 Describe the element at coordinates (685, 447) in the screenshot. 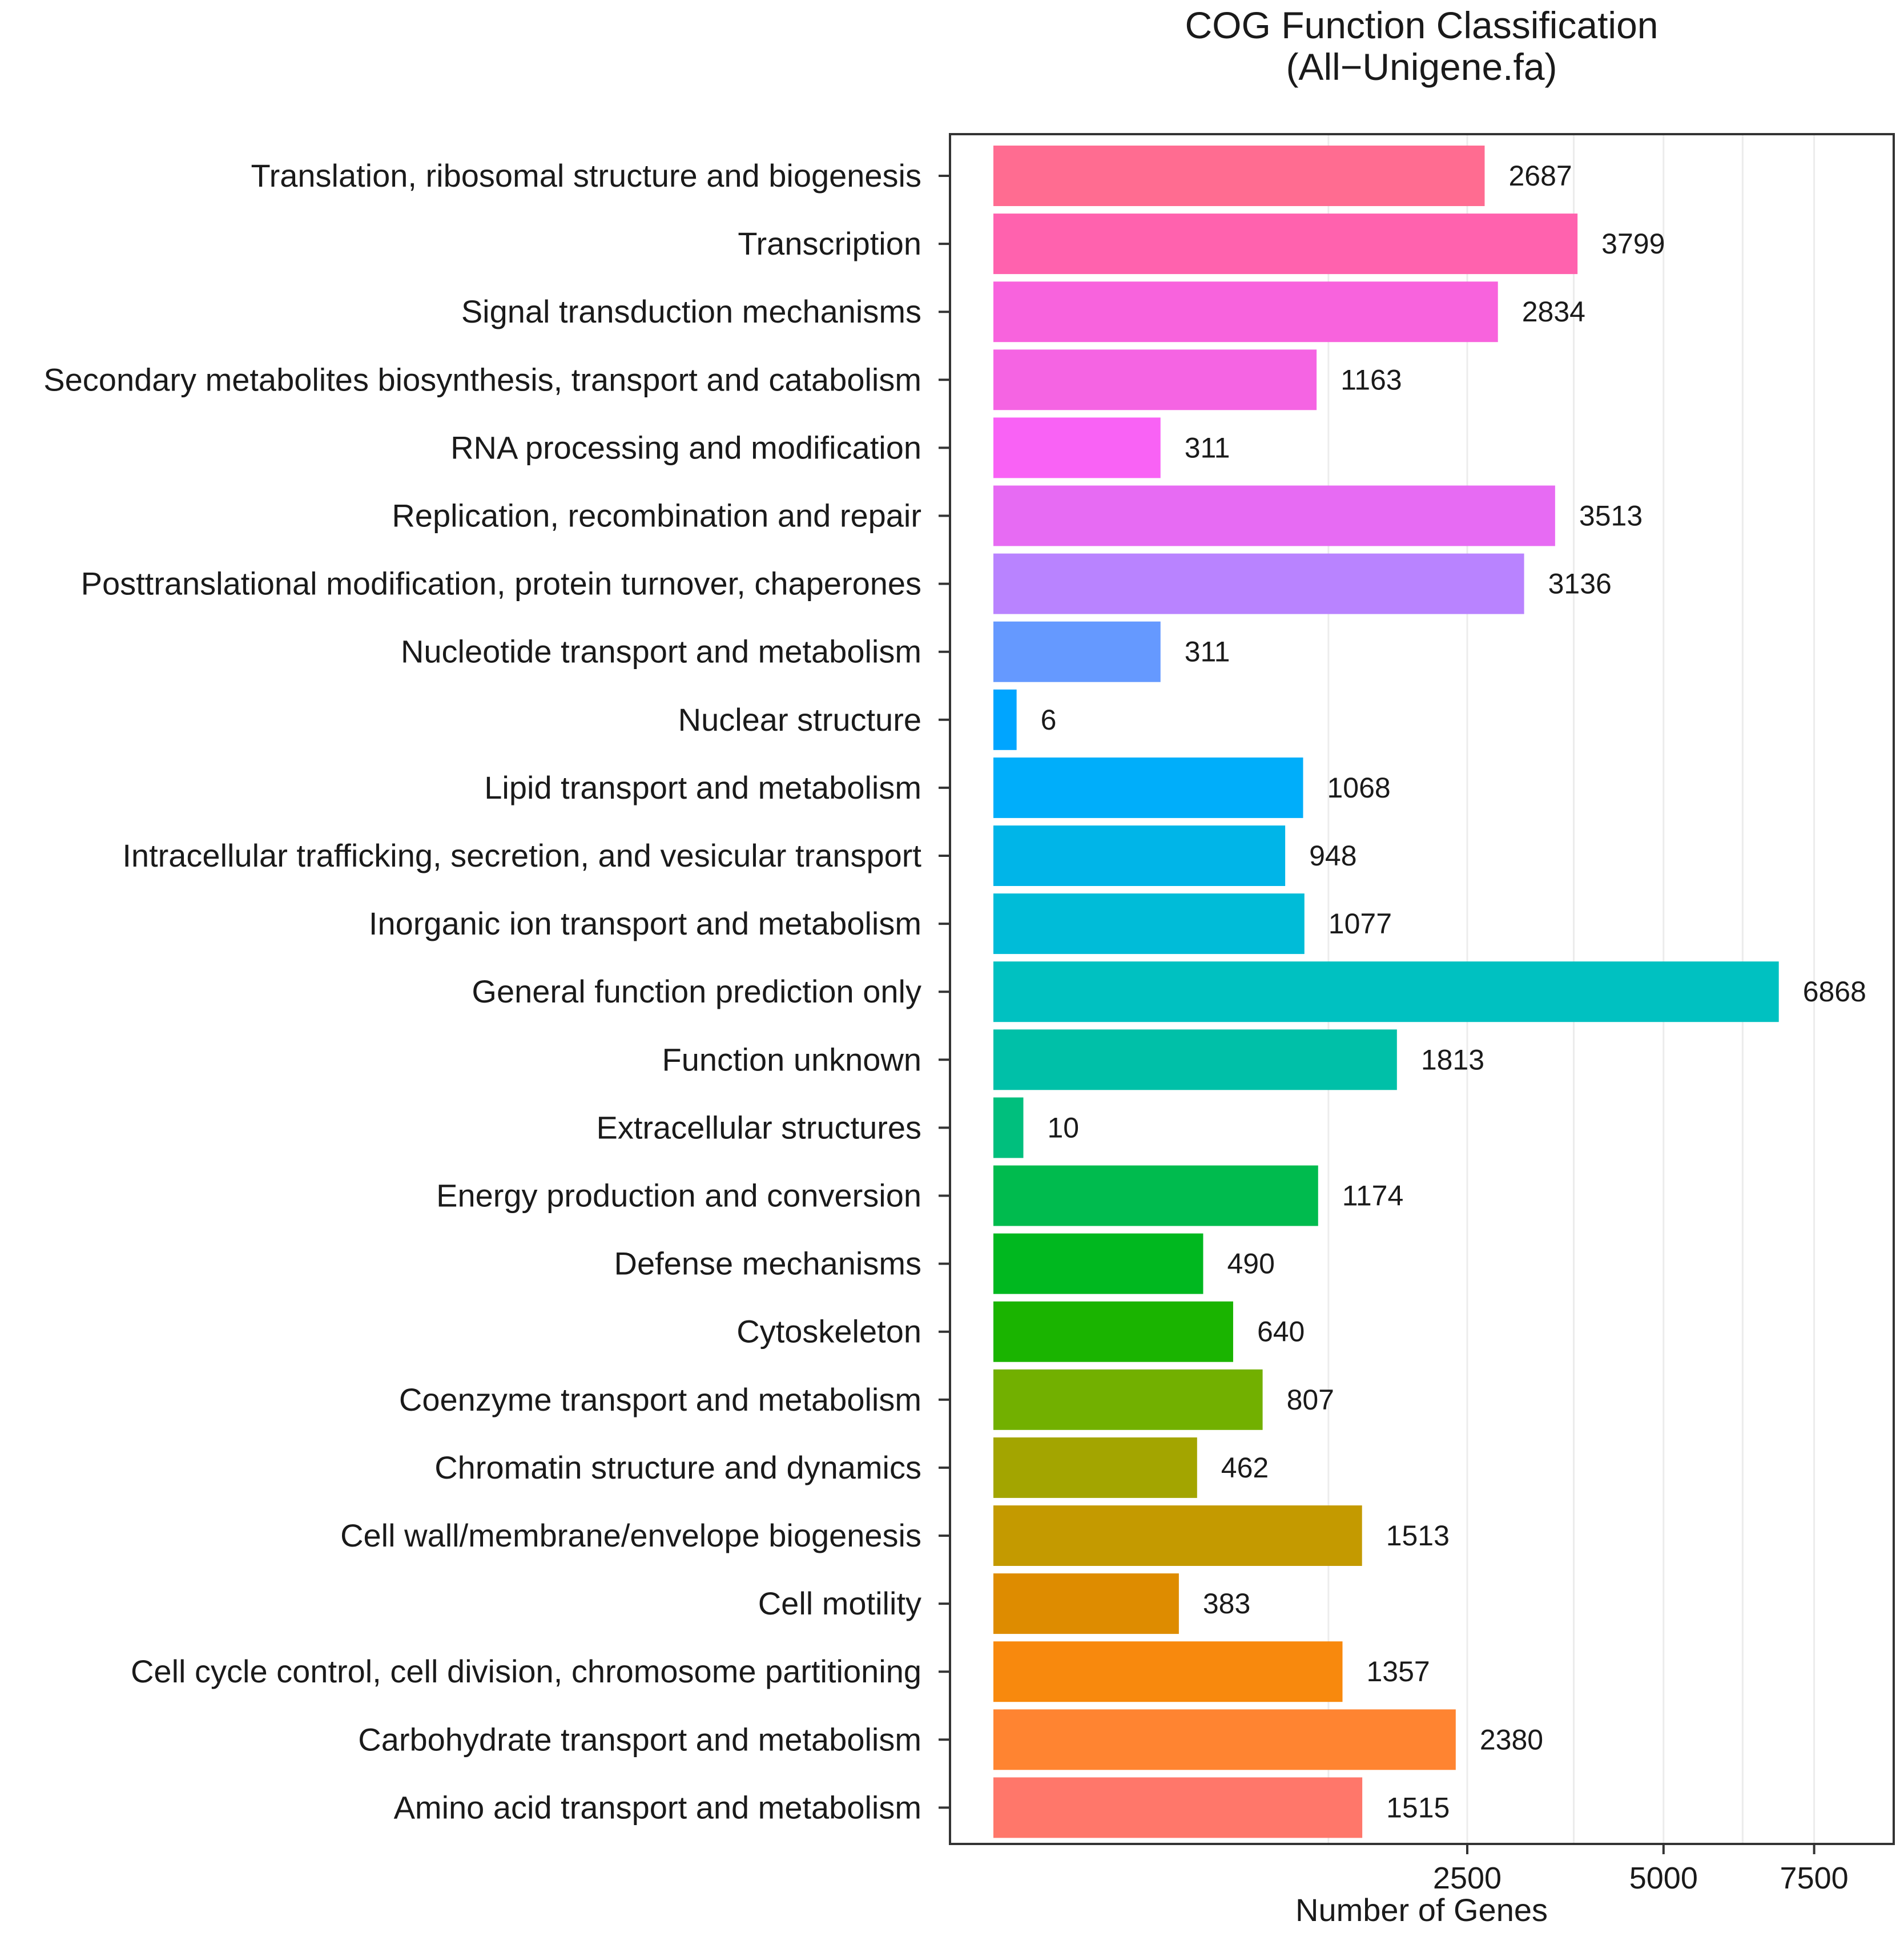

I see `category-label: RNA processing and modification` at that location.